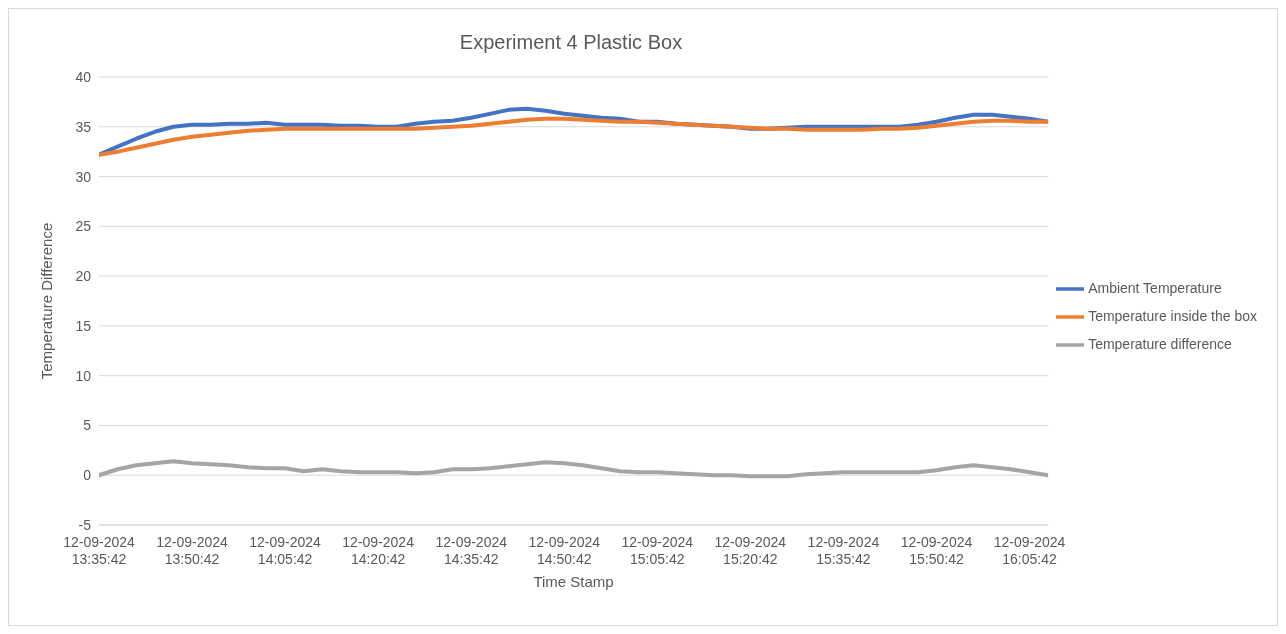  What do you see at coordinates (87, 425) in the screenshot?
I see `y-tick-label: 5` at bounding box center [87, 425].